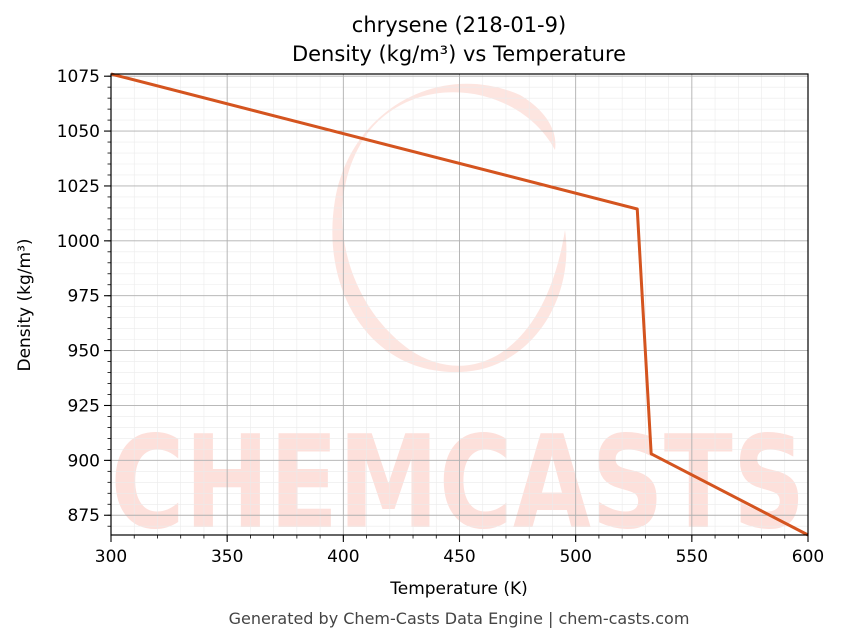  Describe the element at coordinates (575, 557) in the screenshot. I see `x-tick-label: 500` at that location.